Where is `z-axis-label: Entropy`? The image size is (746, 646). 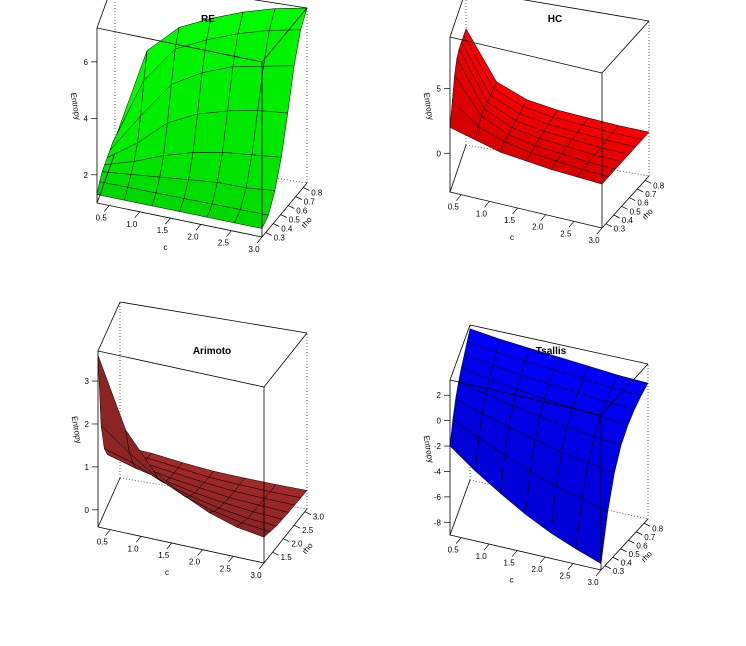 z-axis-label: Entropy is located at coordinates (429, 106).